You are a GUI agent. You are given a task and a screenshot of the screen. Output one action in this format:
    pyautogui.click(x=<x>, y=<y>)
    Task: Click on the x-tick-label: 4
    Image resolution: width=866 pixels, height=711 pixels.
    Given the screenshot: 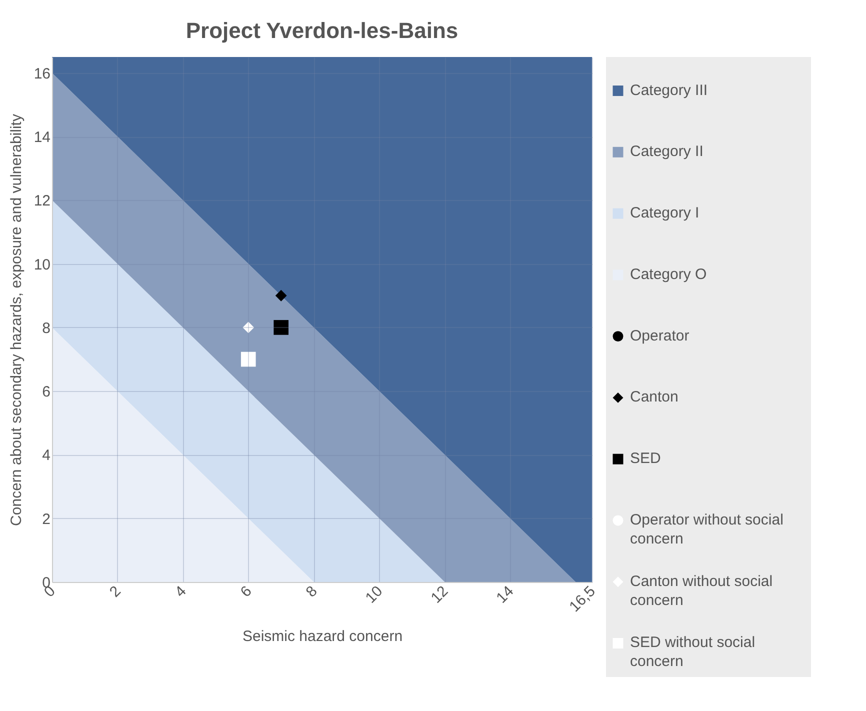 What is the action you would take?
    pyautogui.click(x=181, y=591)
    